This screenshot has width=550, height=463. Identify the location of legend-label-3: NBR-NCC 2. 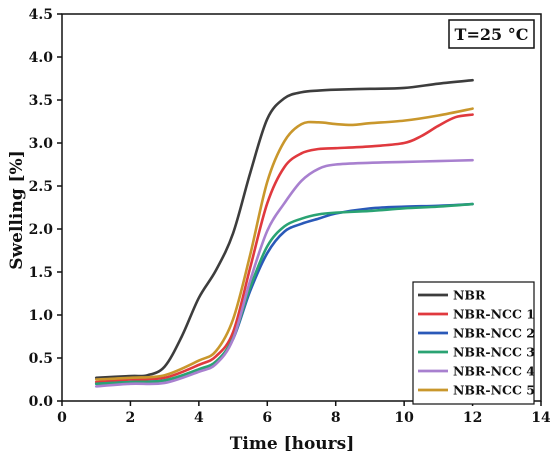
(494, 333).